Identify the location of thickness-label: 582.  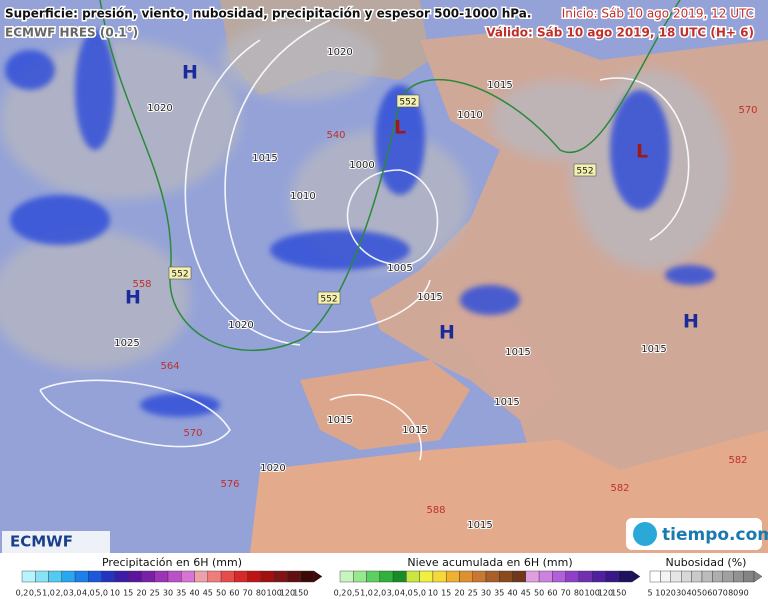
(737, 460).